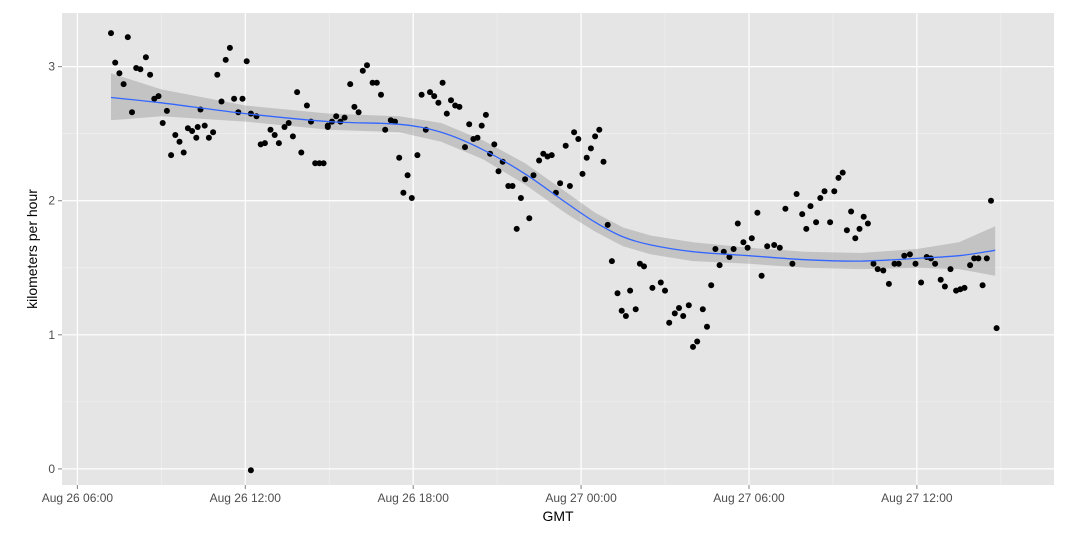 The width and height of the screenshot is (1070, 535). Describe the element at coordinates (246, 498) in the screenshot. I see `x-tick-label: Aug 26 12:00` at that location.